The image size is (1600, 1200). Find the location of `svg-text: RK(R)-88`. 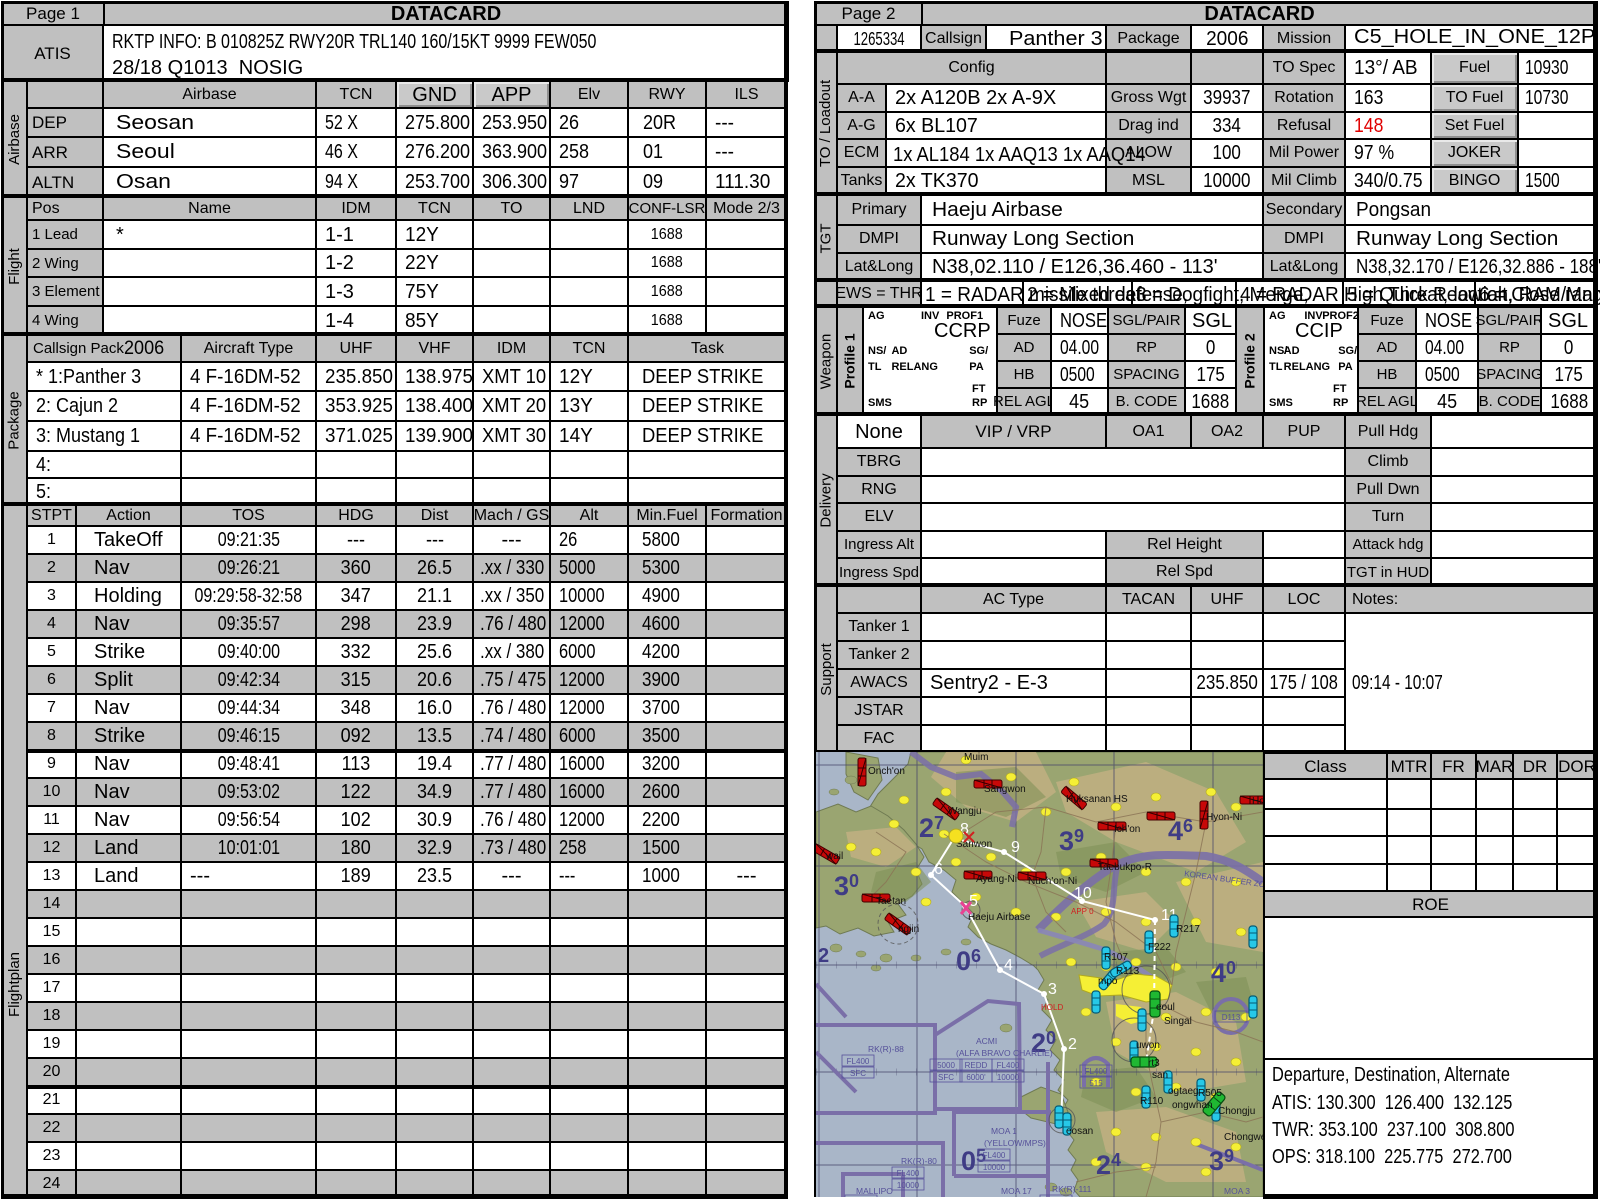

svg-text: RK(R)-88 is located at coordinates (886, 1049).